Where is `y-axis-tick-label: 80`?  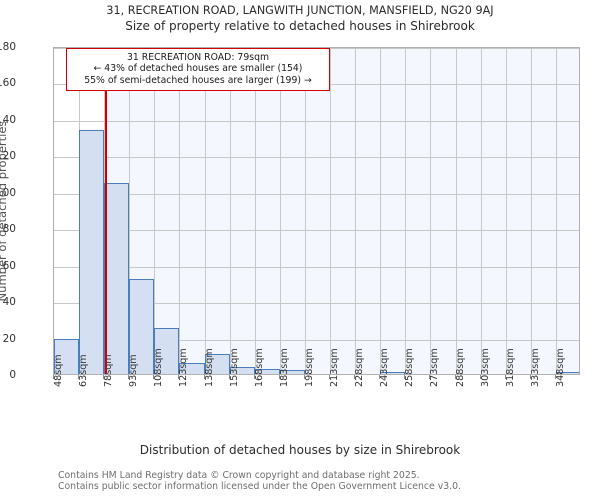 y-axis-tick-label: 80 is located at coordinates (9, 229).